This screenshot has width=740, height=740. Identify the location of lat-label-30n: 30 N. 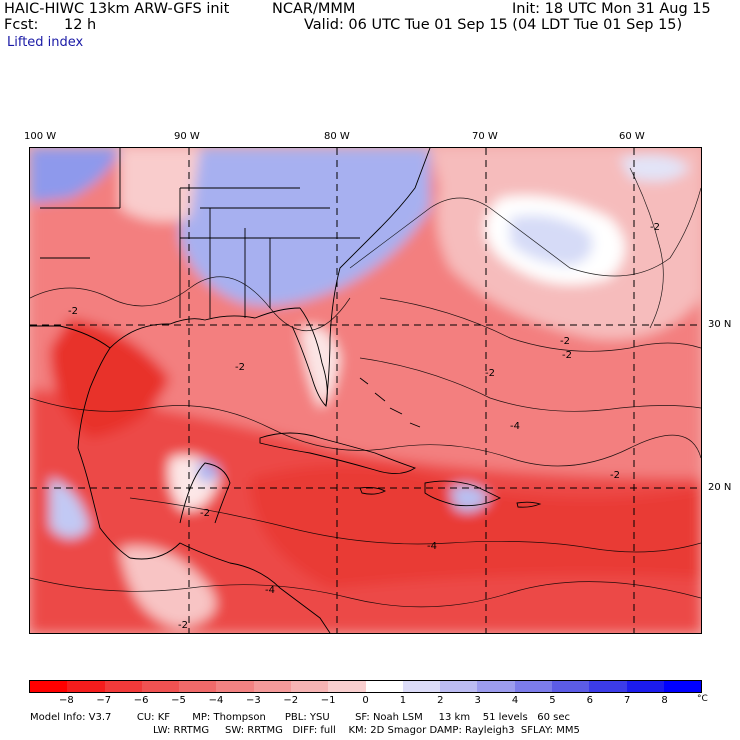
(720, 324).